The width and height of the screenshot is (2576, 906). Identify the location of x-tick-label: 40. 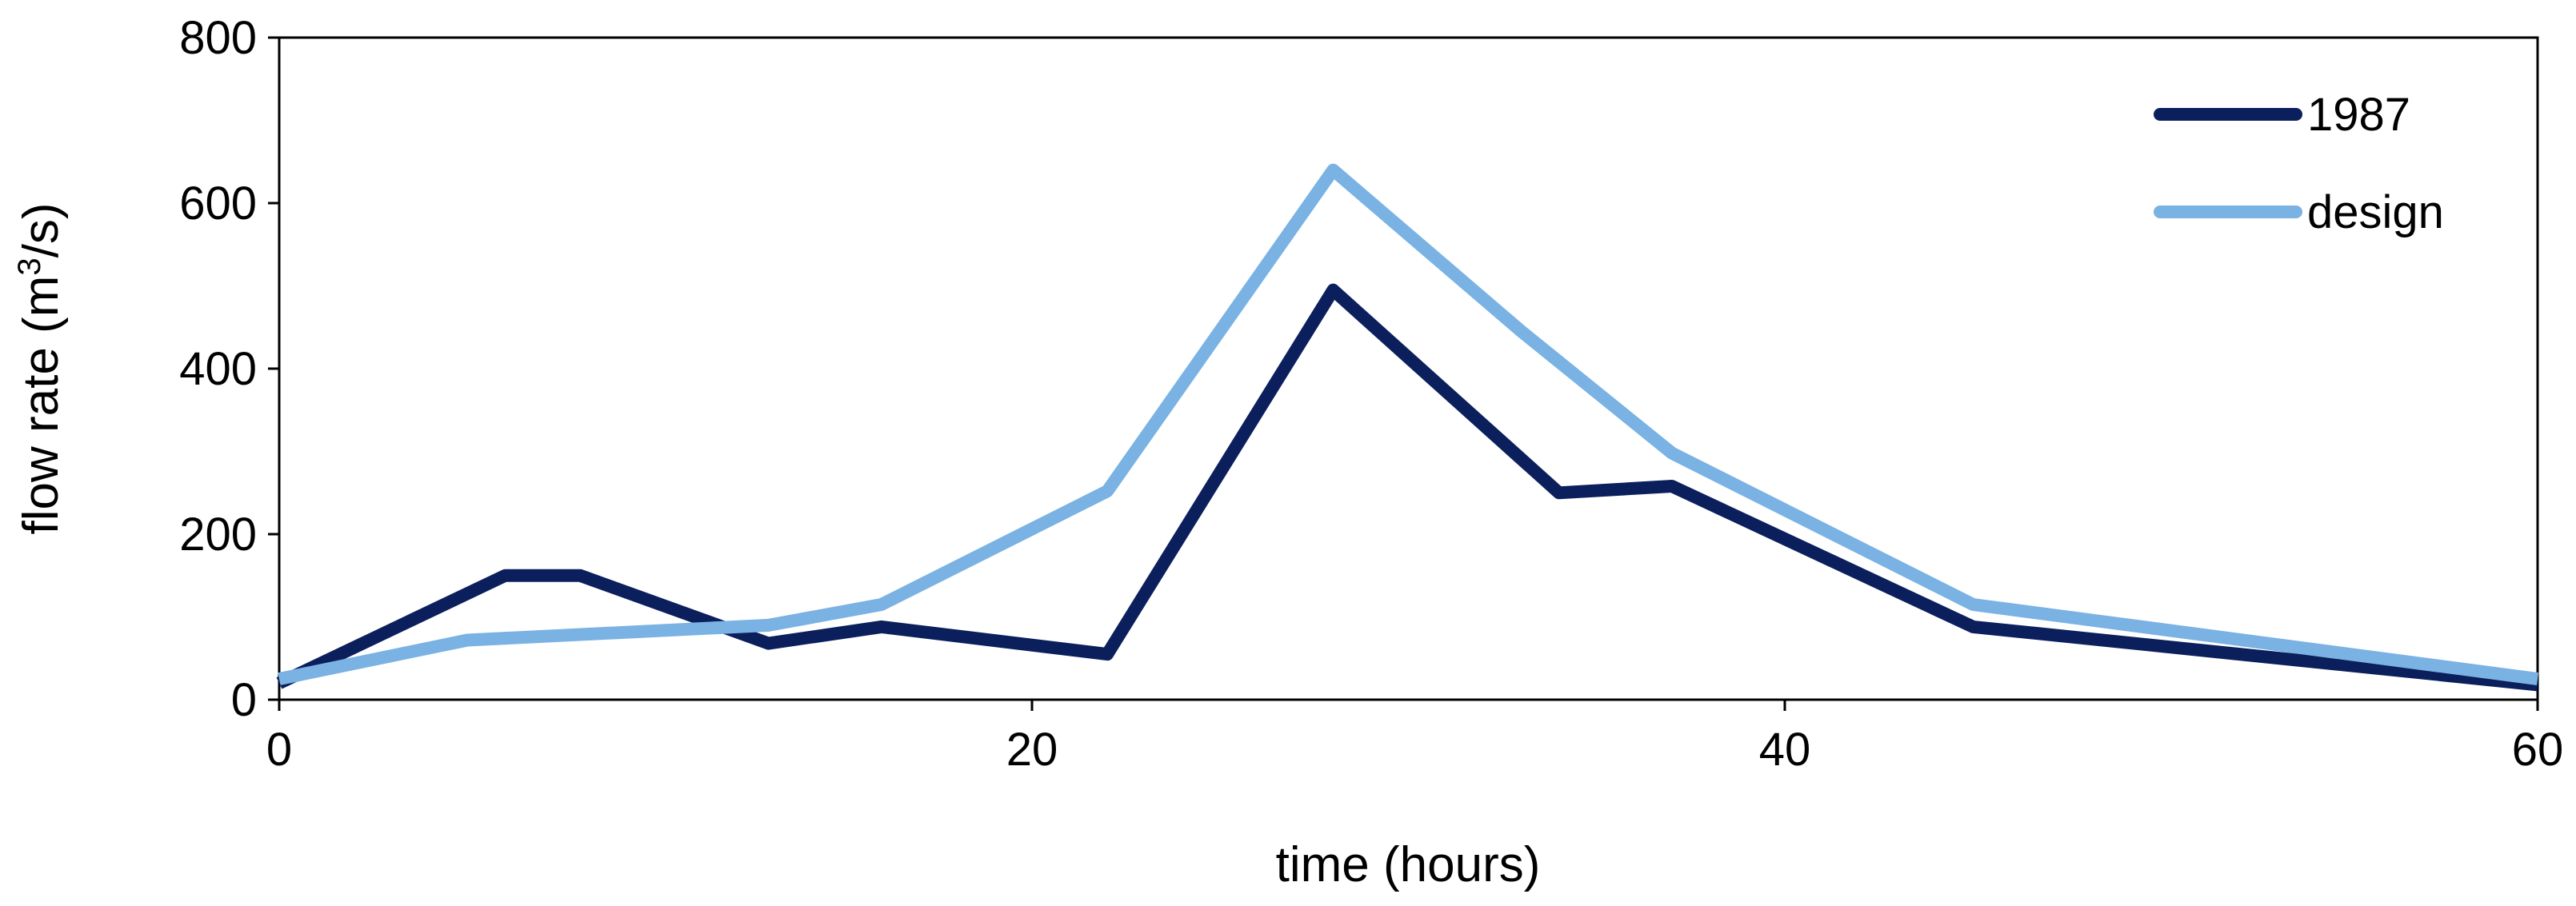
(1785, 750).